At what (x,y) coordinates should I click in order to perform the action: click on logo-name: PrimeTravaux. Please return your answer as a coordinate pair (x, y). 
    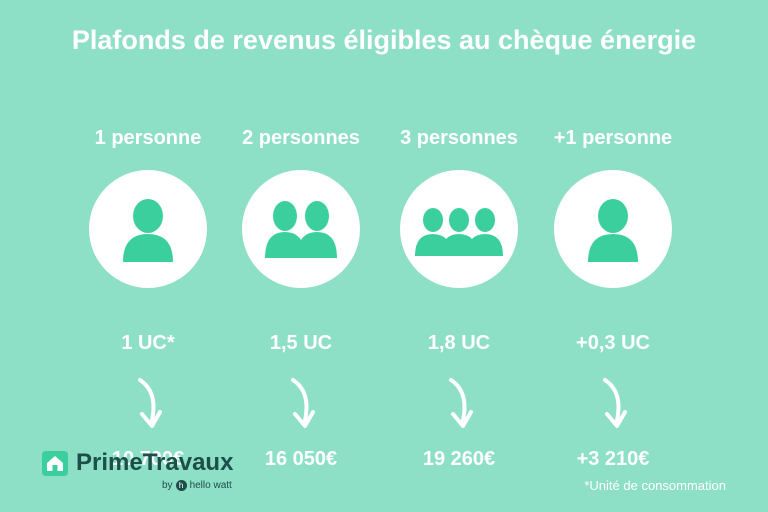
    Looking at the image, I should click on (155, 462).